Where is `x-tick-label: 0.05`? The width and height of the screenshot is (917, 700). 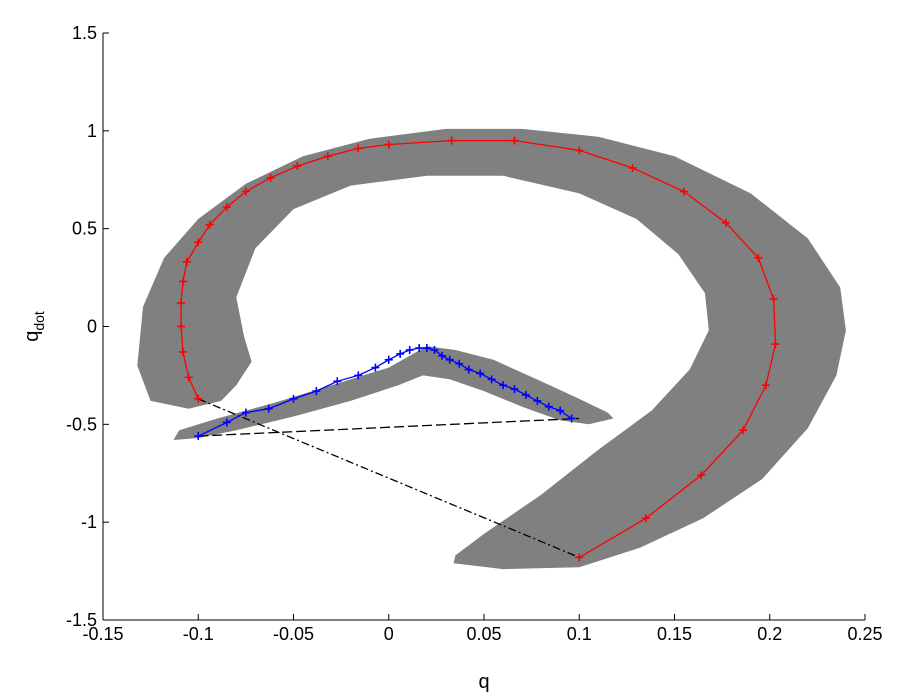 x-tick-label: 0.05 is located at coordinates (483, 634).